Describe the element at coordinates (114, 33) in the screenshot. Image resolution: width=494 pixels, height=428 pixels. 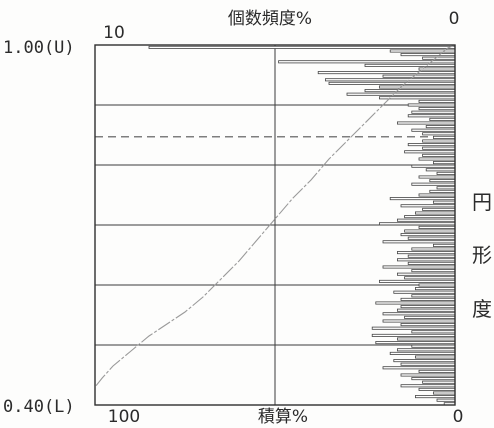
I see `top-axis-left-value: 10` at that location.